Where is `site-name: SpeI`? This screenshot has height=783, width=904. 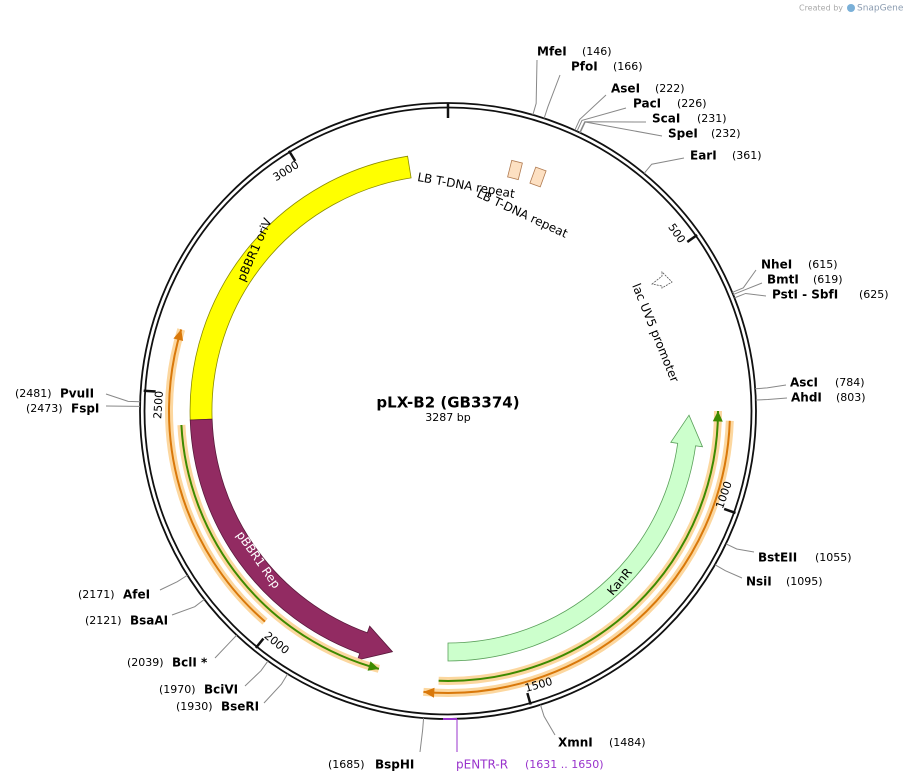 site-name: SpeI is located at coordinates (683, 134).